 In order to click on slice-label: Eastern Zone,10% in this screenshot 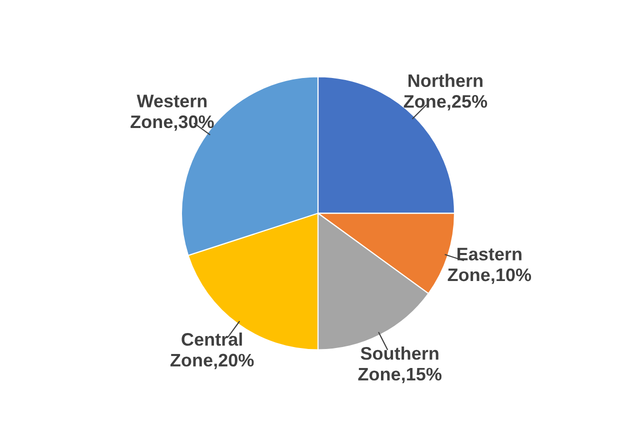, I will do `click(490, 266)`.